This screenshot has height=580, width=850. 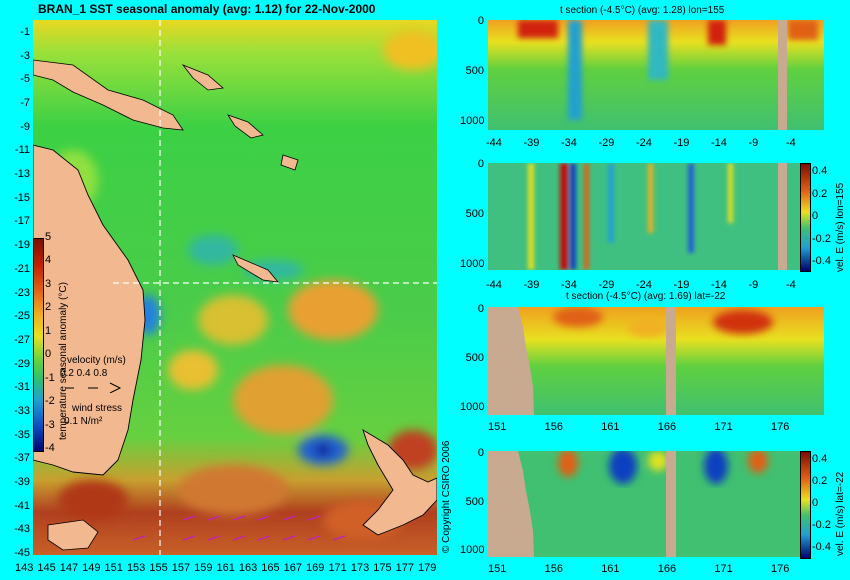 What do you see at coordinates (719, 143) in the screenshot?
I see `panel0-x-tick: -14` at bounding box center [719, 143].